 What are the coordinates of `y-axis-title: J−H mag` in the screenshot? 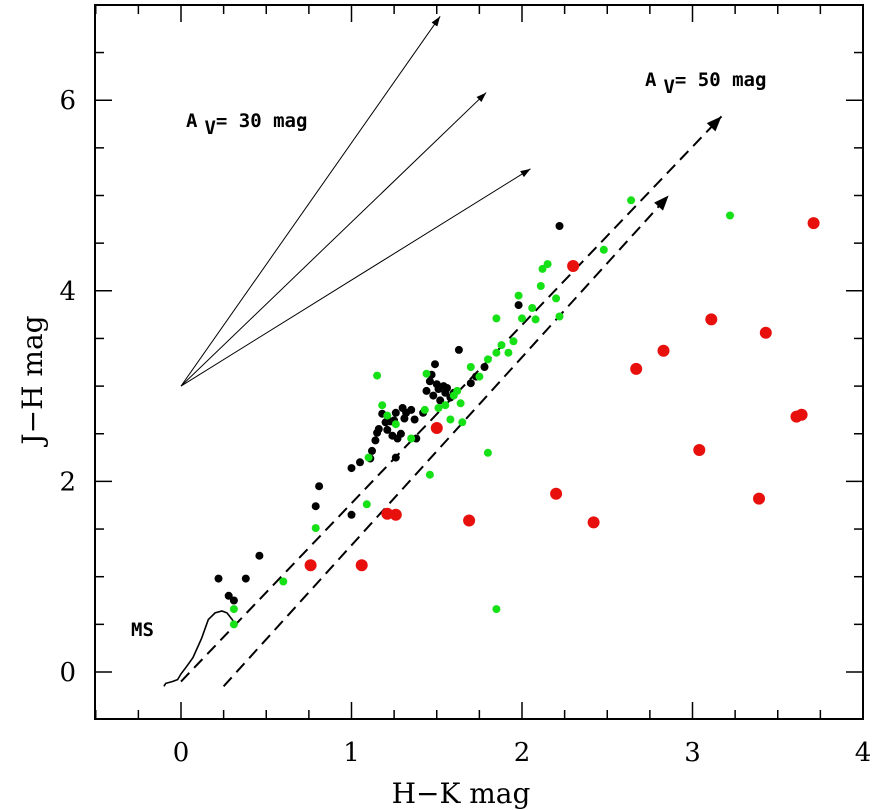 It's located at (32, 381).